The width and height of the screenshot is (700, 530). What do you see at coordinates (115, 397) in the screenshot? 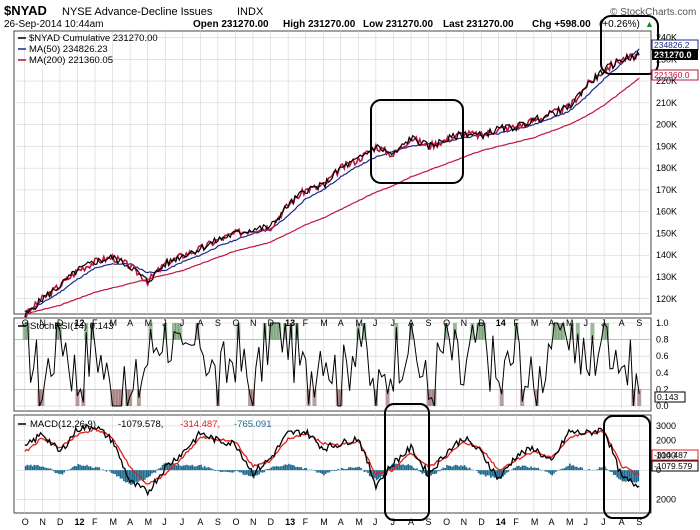
I see `rsi-oversold-fill` at bounding box center [115, 397].